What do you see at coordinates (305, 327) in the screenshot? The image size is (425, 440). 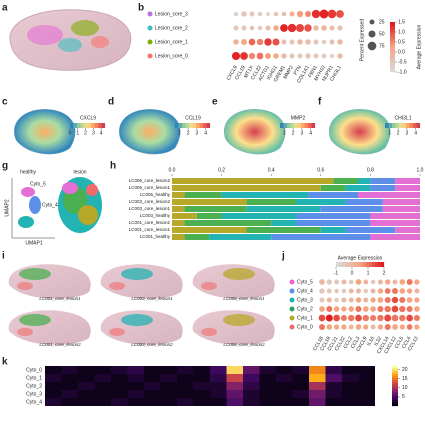 I see `row-label: Cyto_0` at bounding box center [305, 327].